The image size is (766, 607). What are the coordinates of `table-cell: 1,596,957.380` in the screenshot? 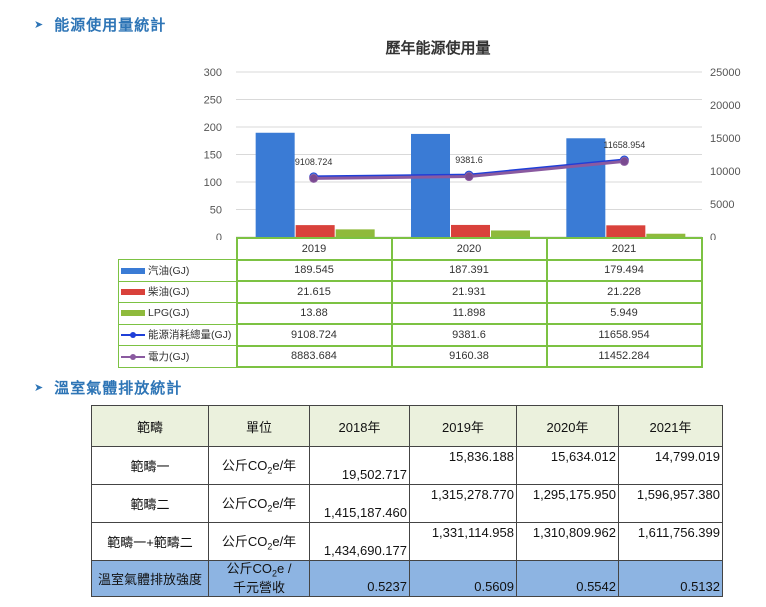 It's located at (670, 503).